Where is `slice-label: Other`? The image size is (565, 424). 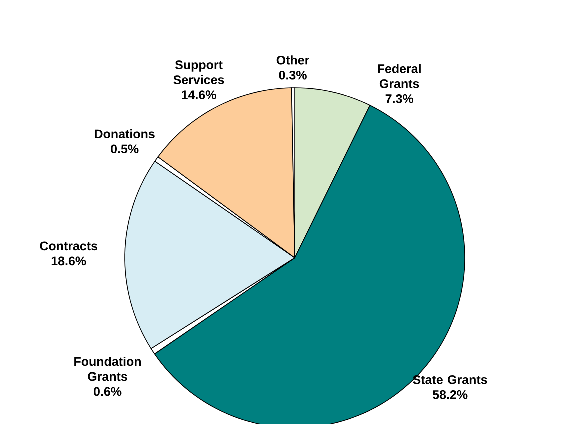 slice-label: Other is located at coordinates (293, 60).